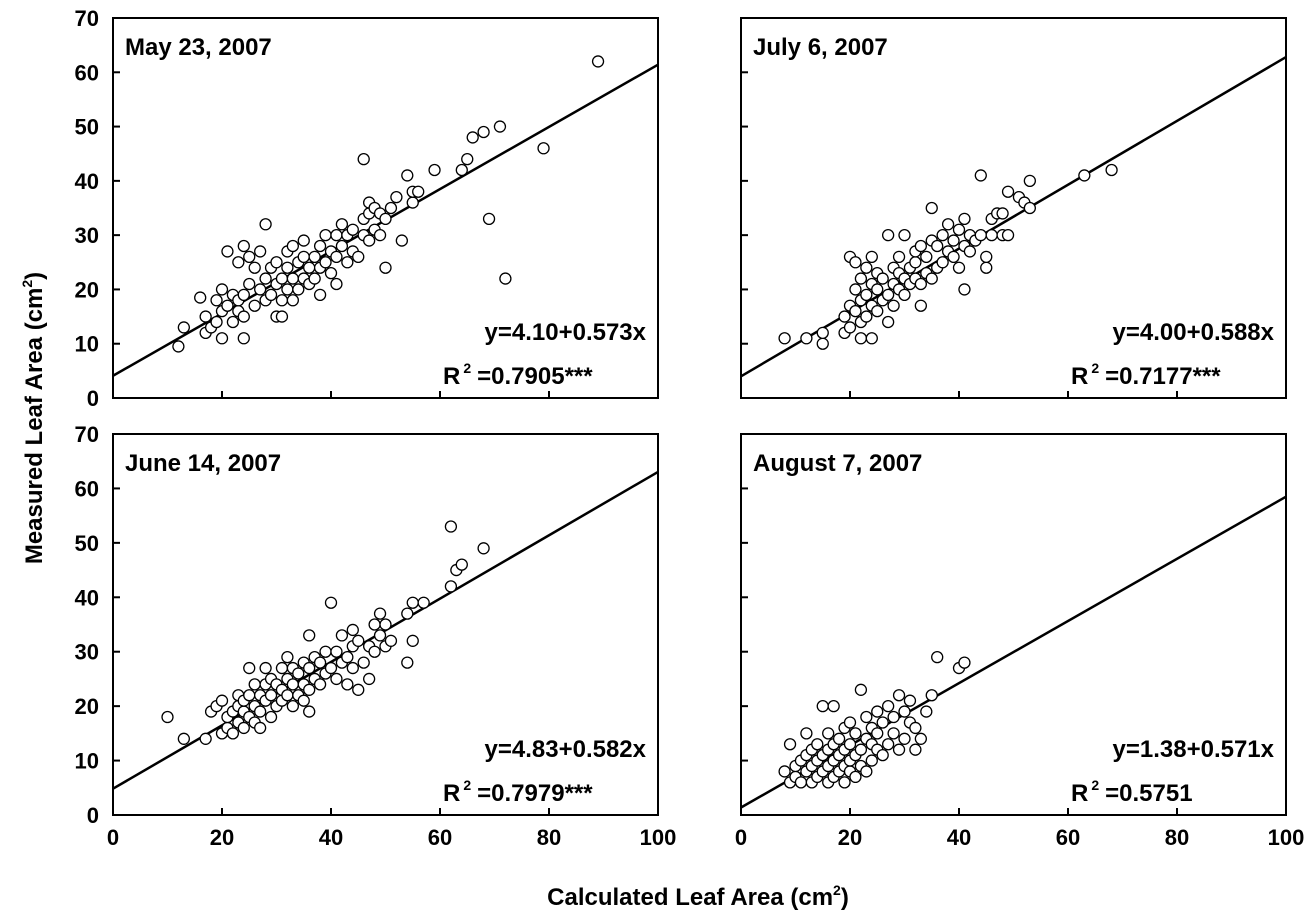 The image size is (1312, 920). Describe the element at coordinates (331, 837) in the screenshot. I see `x-tick-label: 40` at that location.